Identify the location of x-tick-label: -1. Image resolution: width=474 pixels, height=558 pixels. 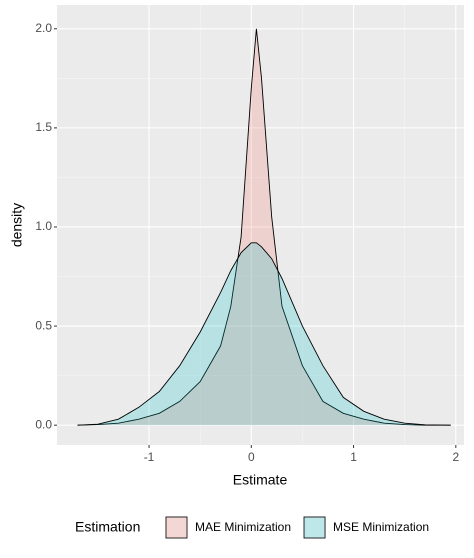
(149, 457).